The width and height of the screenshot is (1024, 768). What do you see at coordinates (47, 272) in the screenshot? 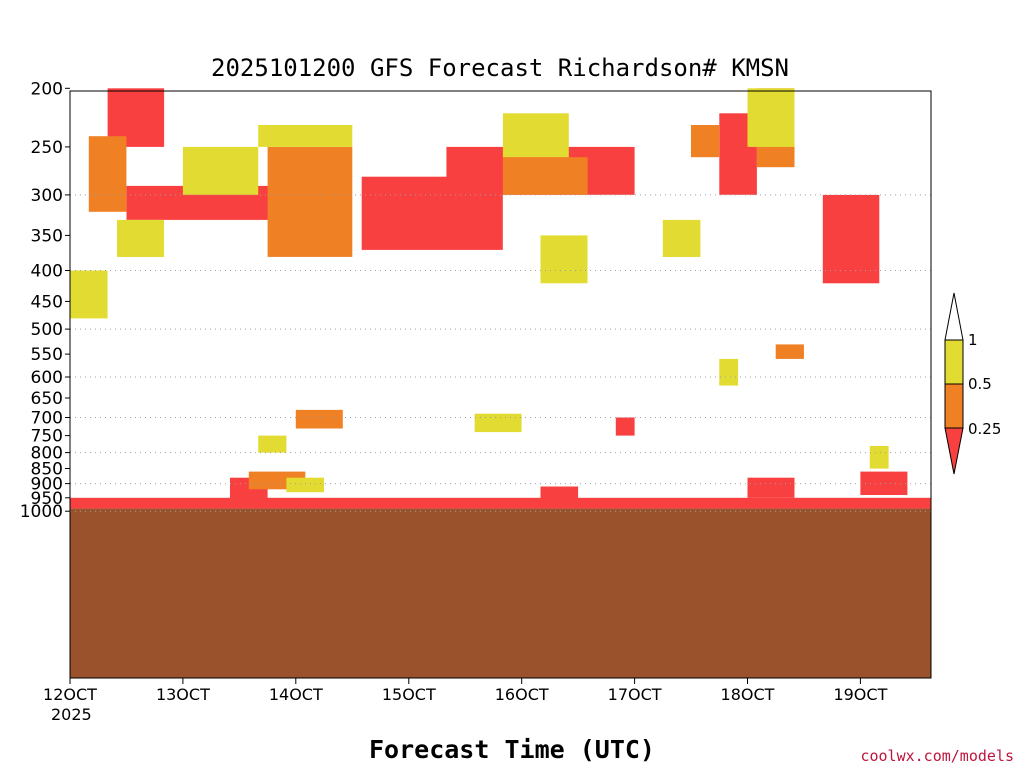
I see `y-tick-label-400: 400` at bounding box center [47, 272].